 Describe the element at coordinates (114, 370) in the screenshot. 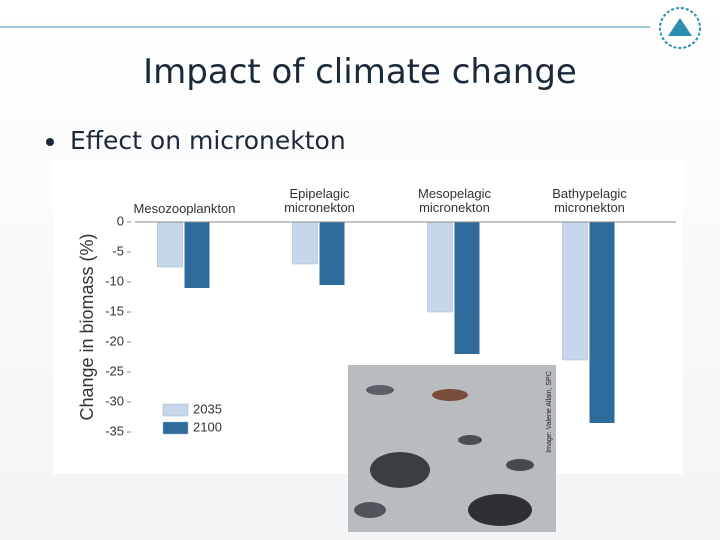

I see `y-tick-label: -25` at that location.